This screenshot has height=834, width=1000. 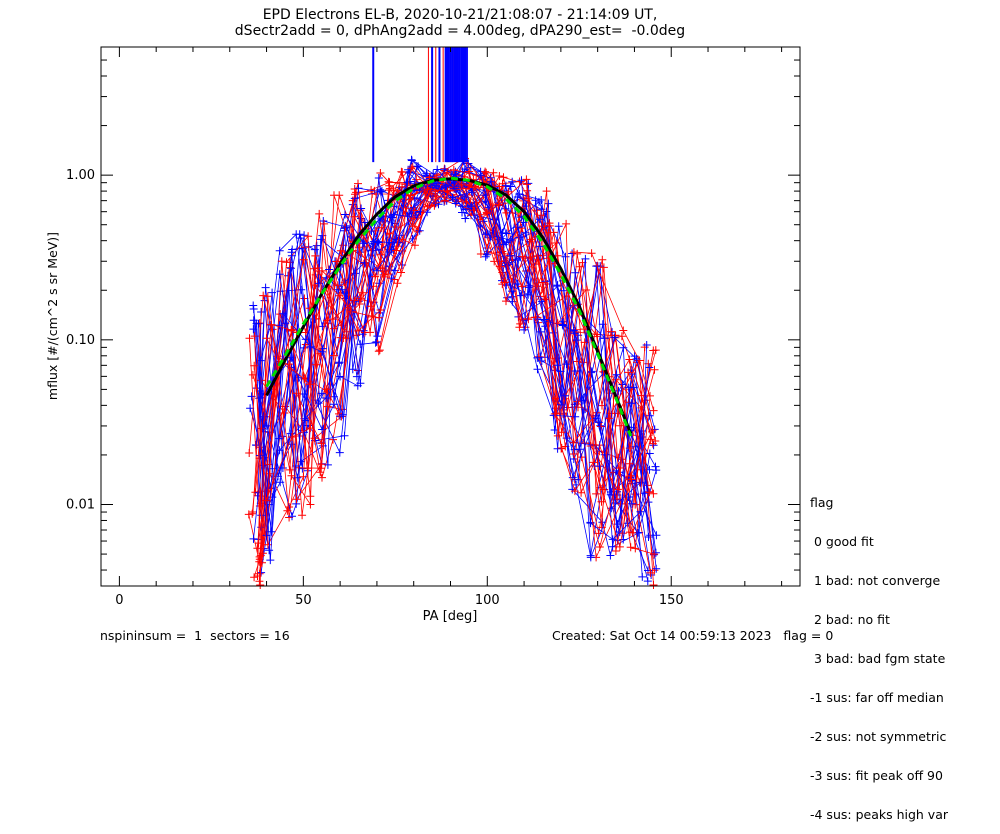 I want to click on x-axis-label: PA [deg], so click(x=450, y=616).